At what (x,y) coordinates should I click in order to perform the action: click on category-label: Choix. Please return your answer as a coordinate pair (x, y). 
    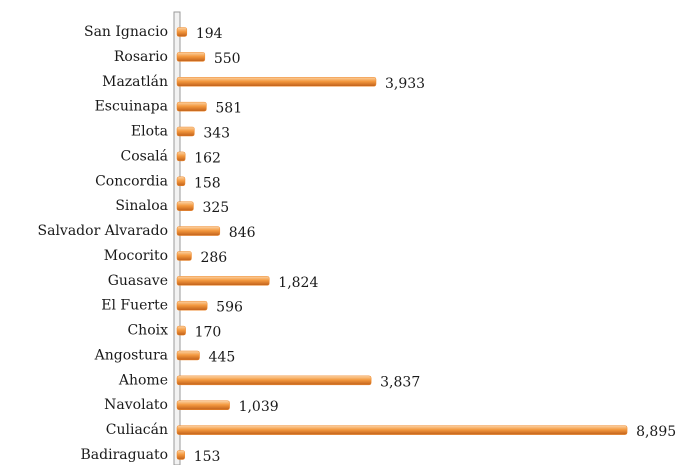
    Looking at the image, I should click on (147, 331).